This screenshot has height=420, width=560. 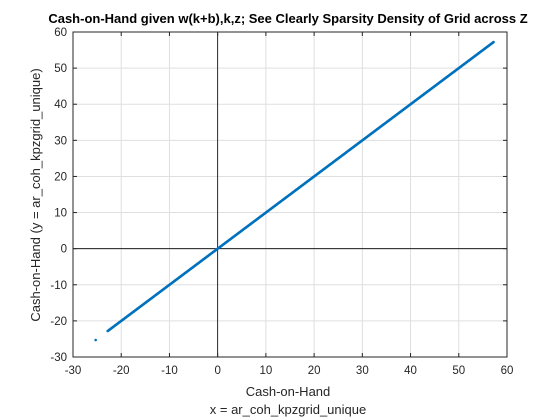 What do you see at coordinates (217, 371) in the screenshot?
I see `x-tick-label: 0` at bounding box center [217, 371].